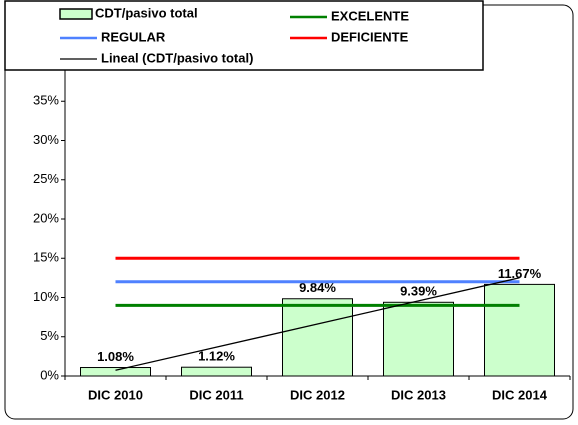 The width and height of the screenshot is (578, 425). I want to click on legend-label: DEFICIENTE, so click(370, 36).